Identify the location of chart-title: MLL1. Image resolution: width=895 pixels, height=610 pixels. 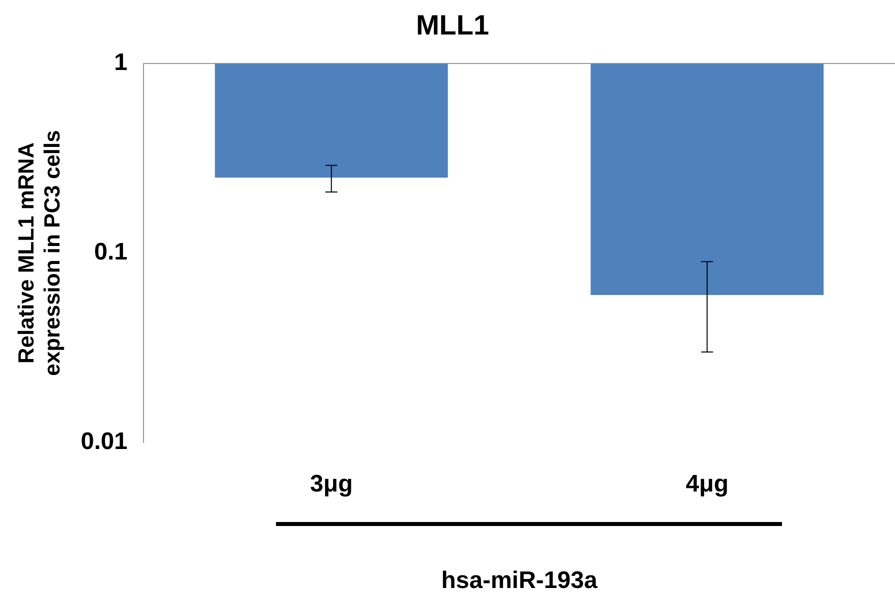
(453, 25).